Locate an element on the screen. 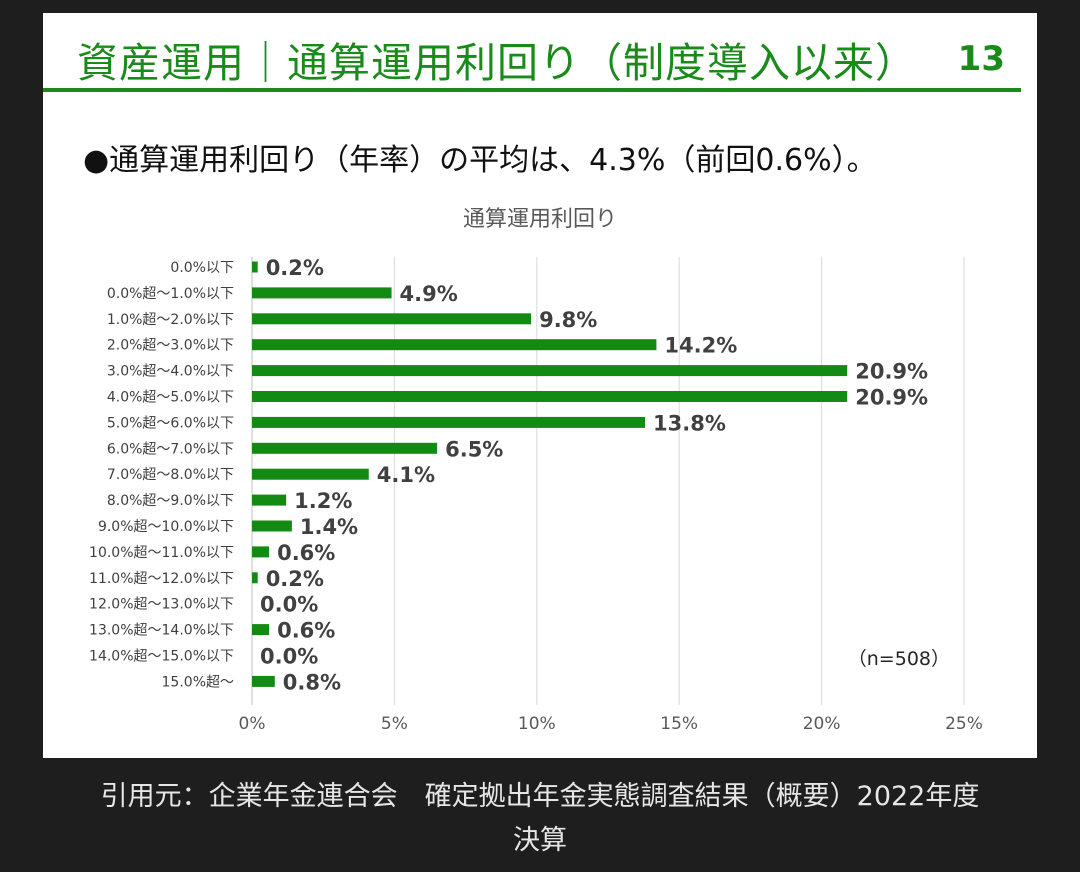  category-label: 12.0%超～13.0%以下 is located at coordinates (161, 605).